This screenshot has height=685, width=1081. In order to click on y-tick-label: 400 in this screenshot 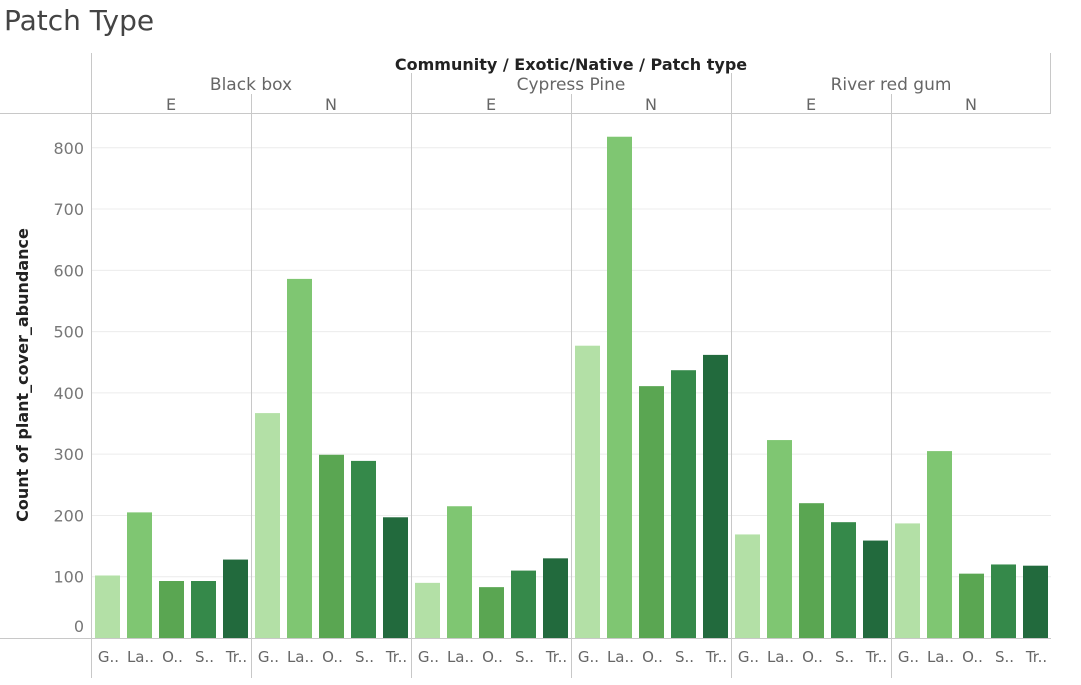, I will do `click(68, 393)`.